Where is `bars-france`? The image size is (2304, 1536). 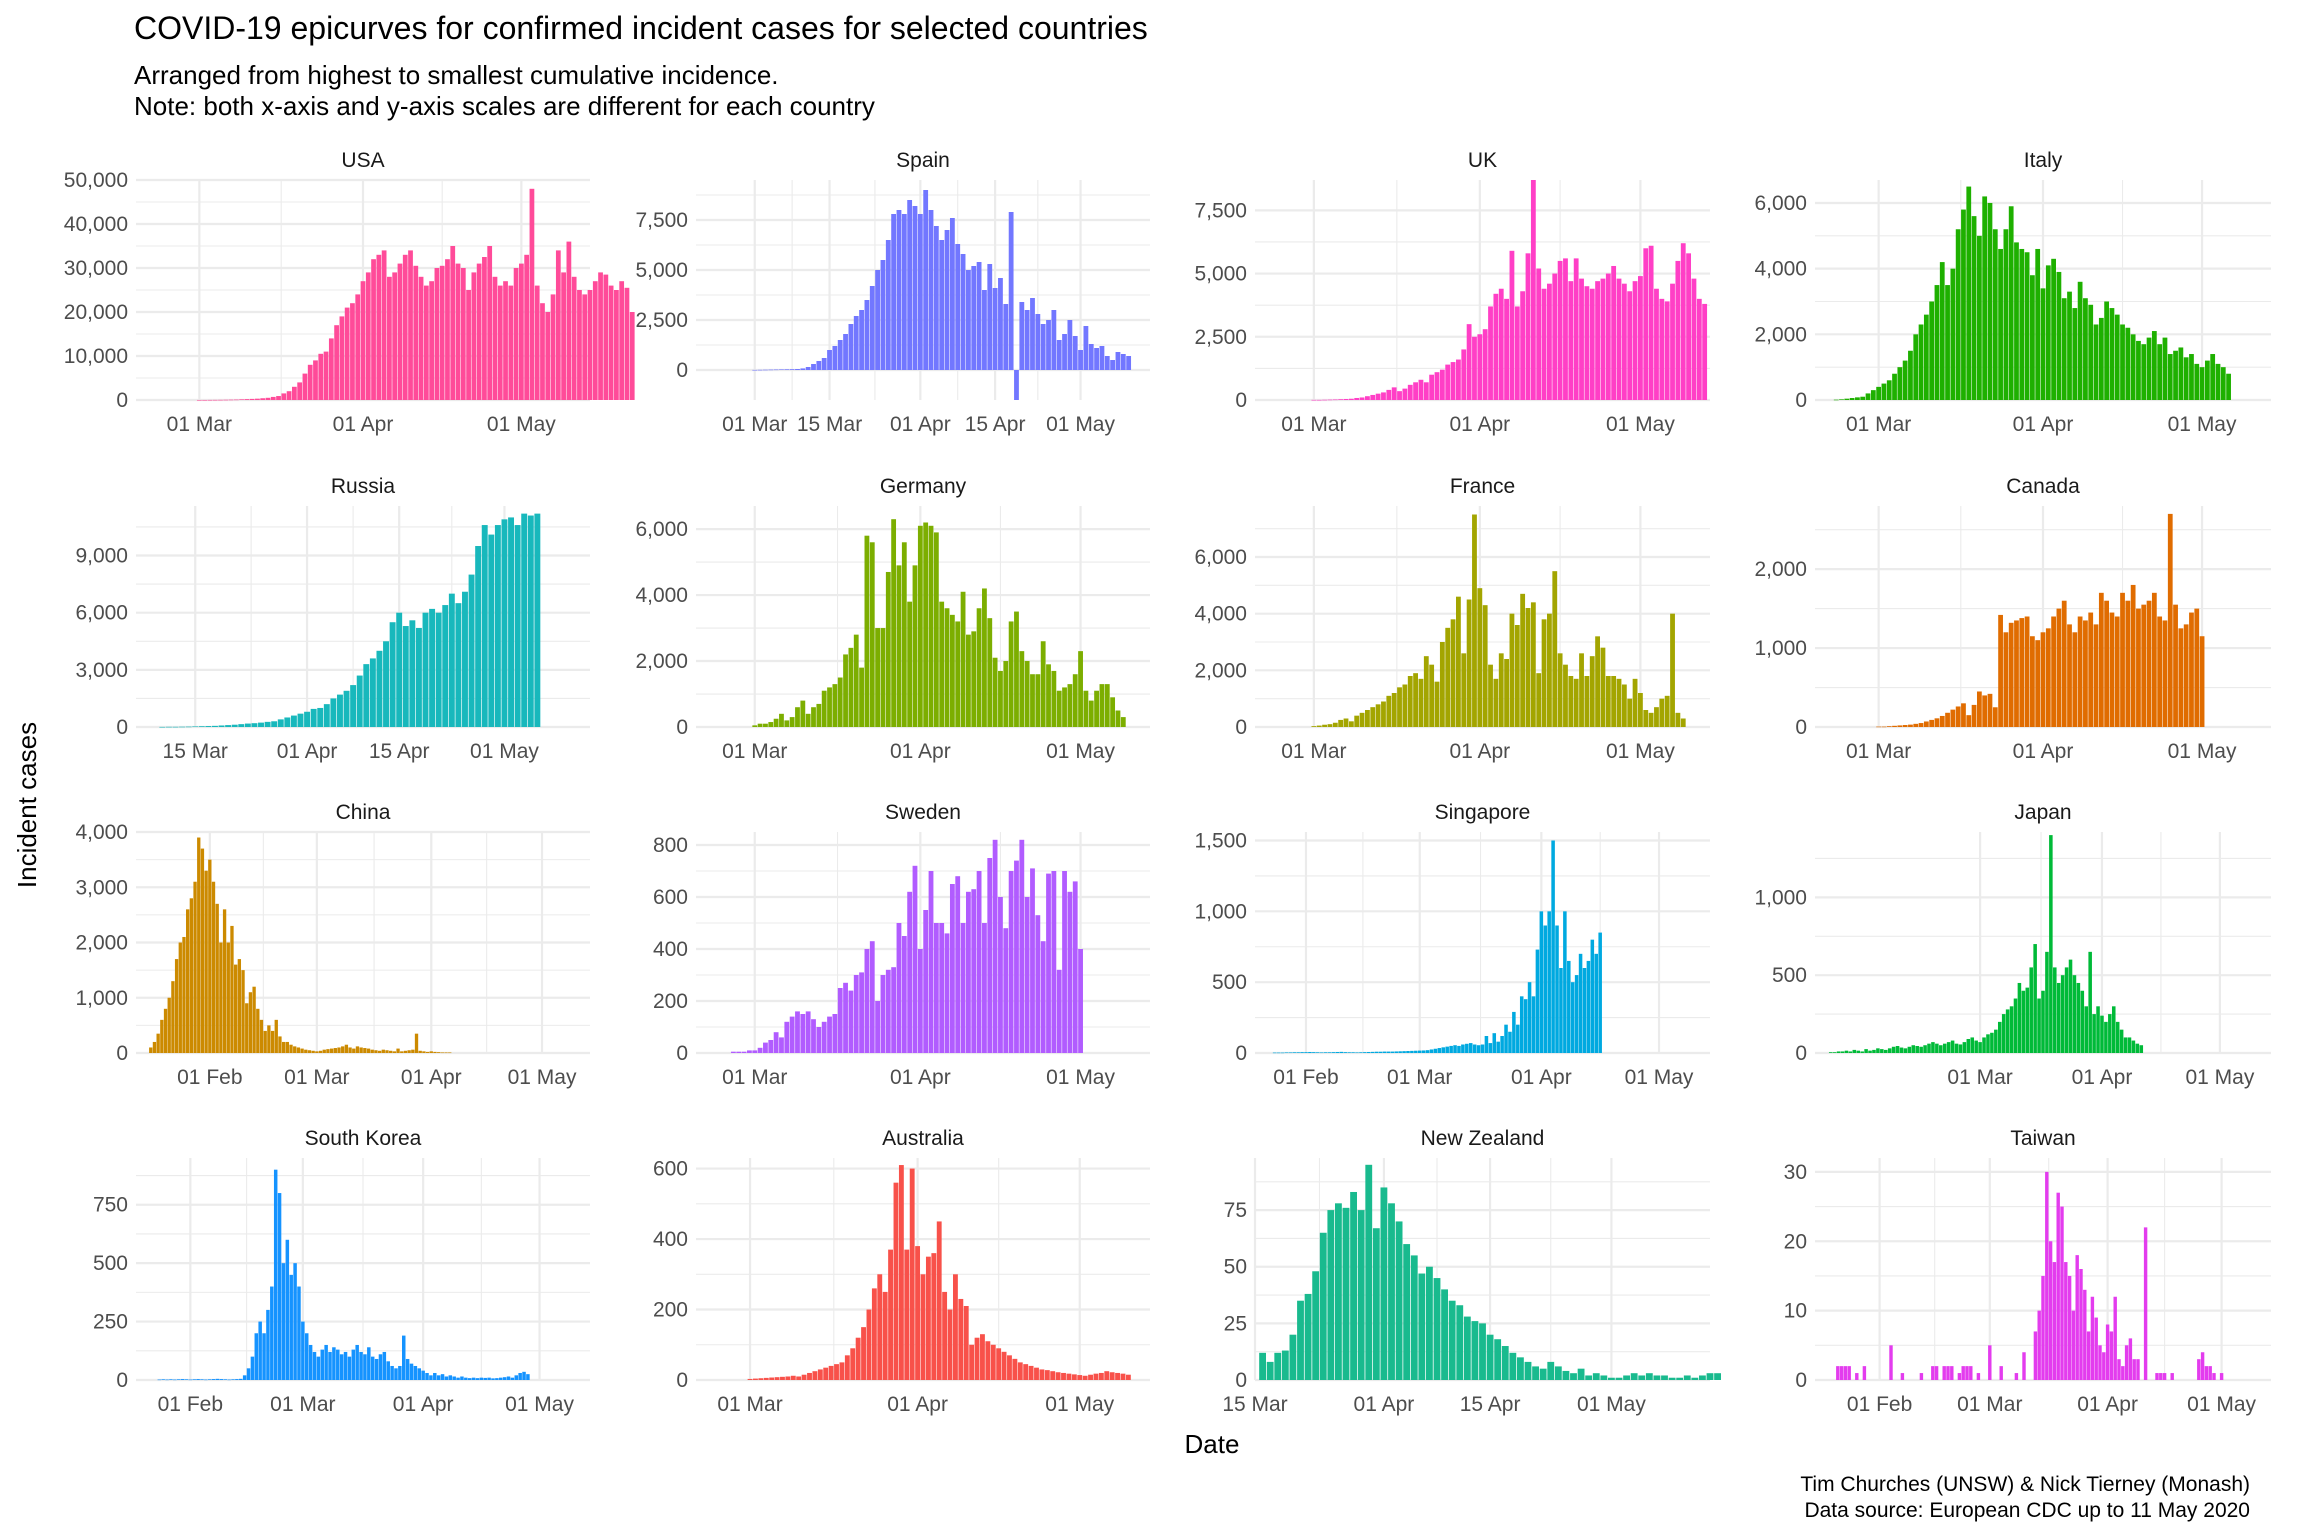
bars-france is located at coordinates (1498, 620).